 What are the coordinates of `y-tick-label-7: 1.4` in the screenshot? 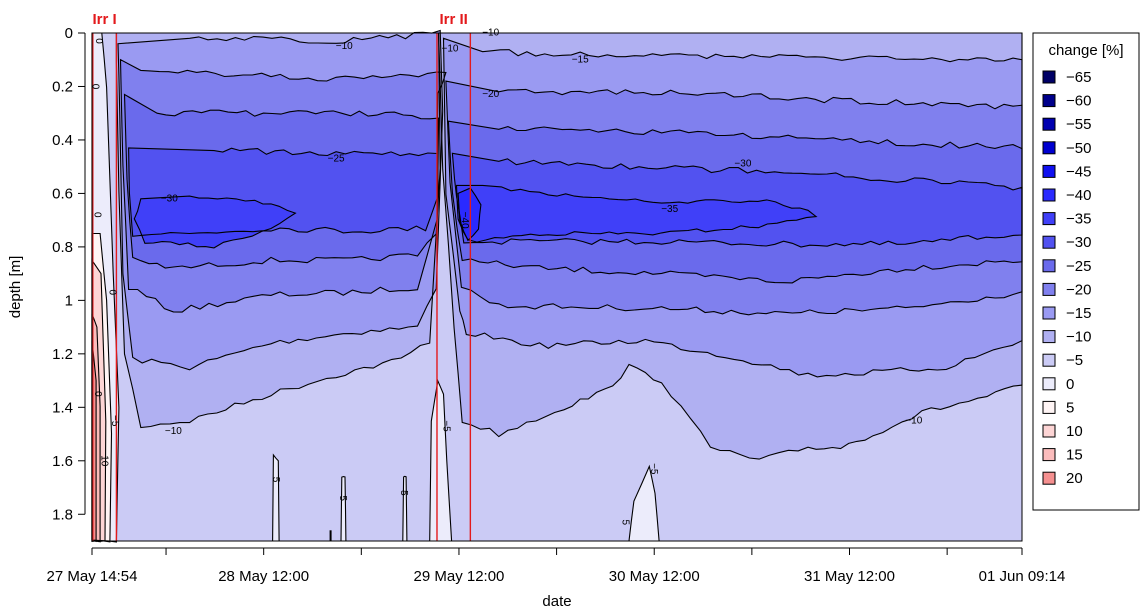 It's located at (62, 407).